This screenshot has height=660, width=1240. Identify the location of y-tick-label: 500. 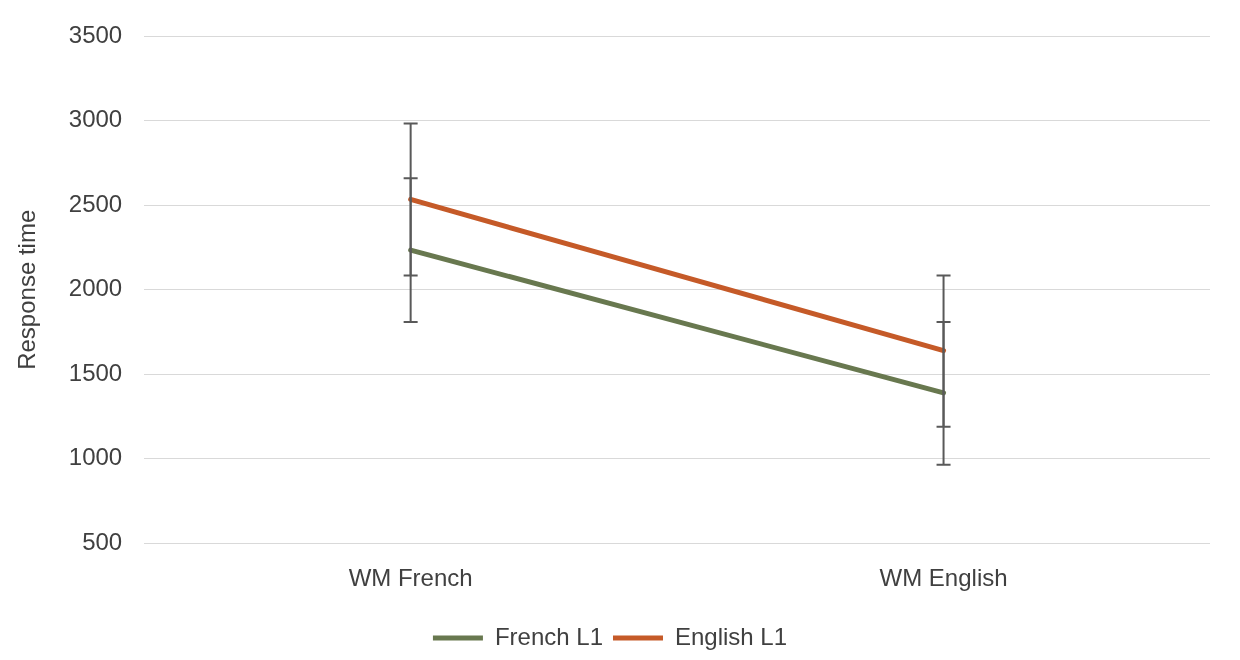
(102, 541).